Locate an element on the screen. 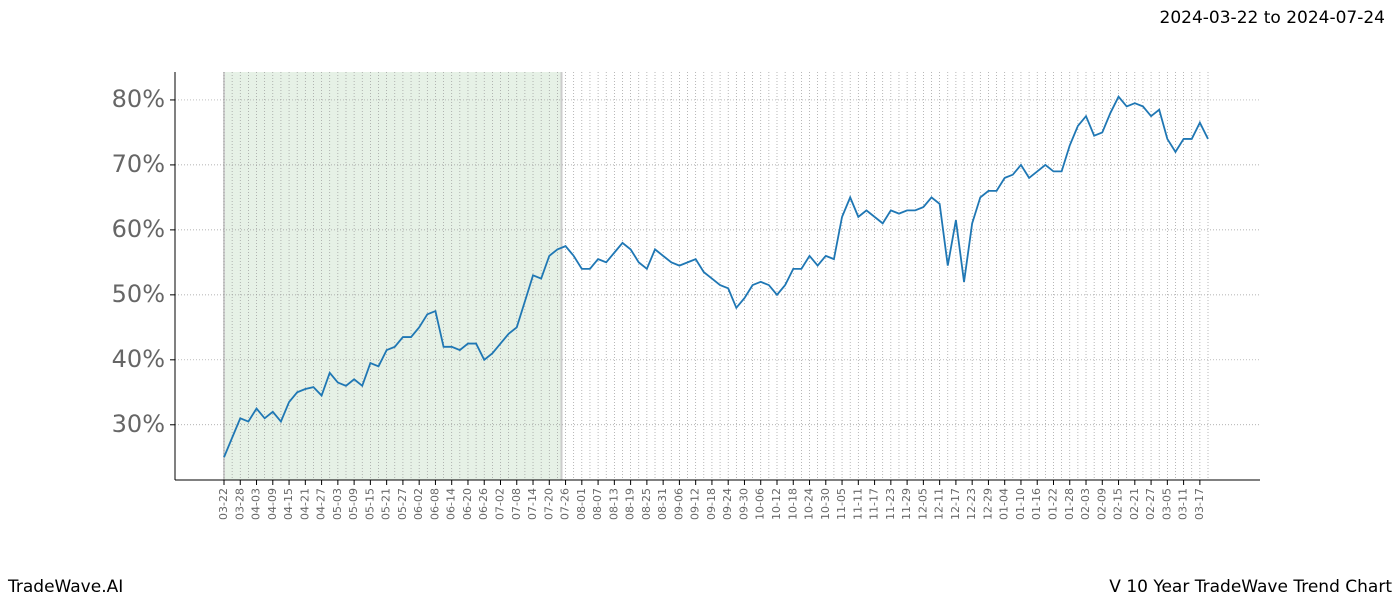 This screenshot has width=1400, height=600. x-tick-label: 08-07 is located at coordinates (597, 504).